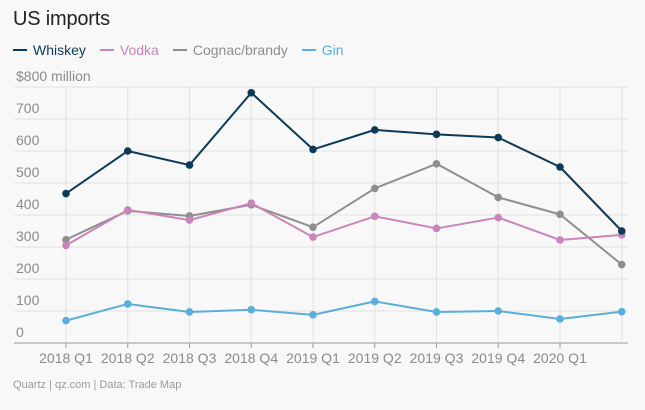 This screenshot has width=645, height=410. I want to click on legend-swatch-whiskey, so click(20, 50).